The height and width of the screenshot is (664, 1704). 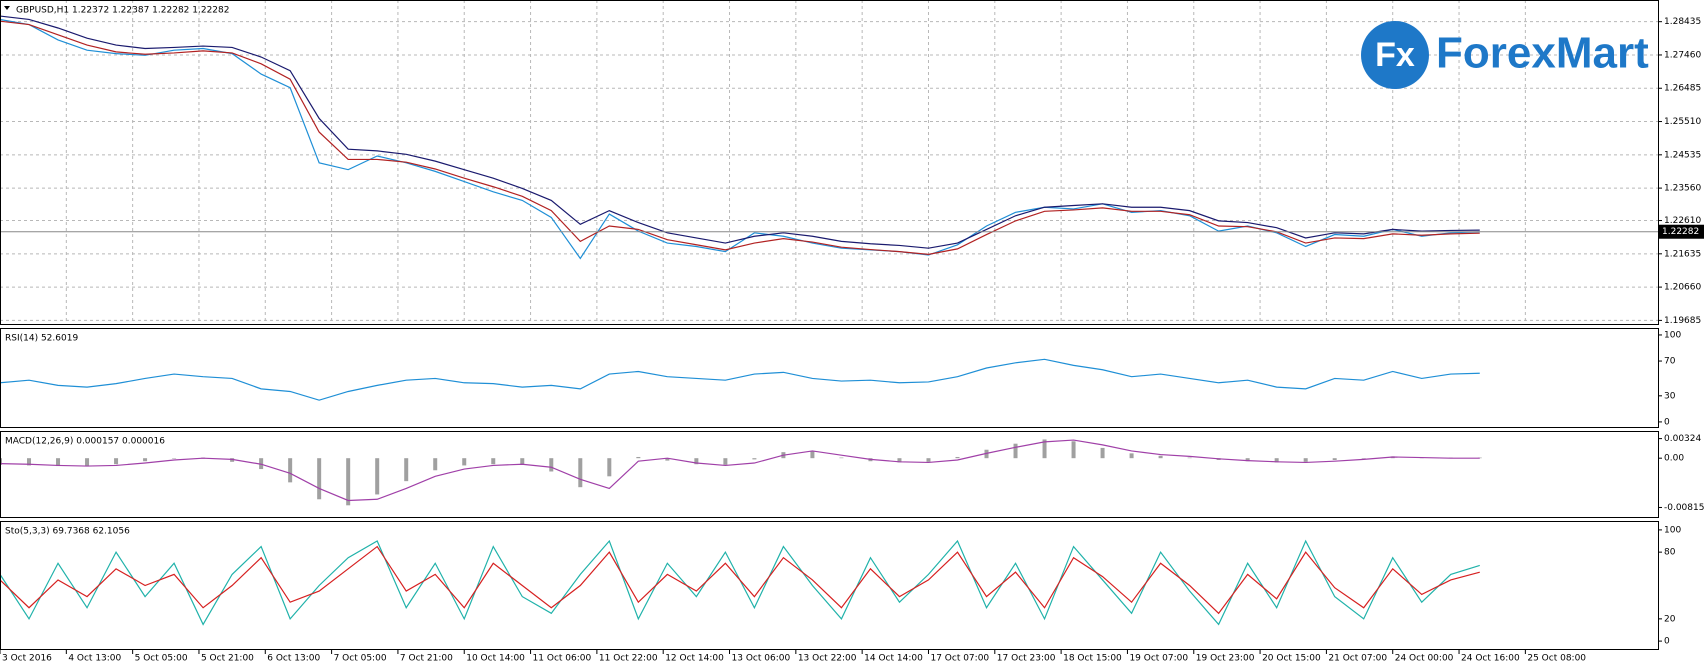 What do you see at coordinates (1357, 659) in the screenshot?
I see `x-tick-label: 21 Oct 07:00` at bounding box center [1357, 659].